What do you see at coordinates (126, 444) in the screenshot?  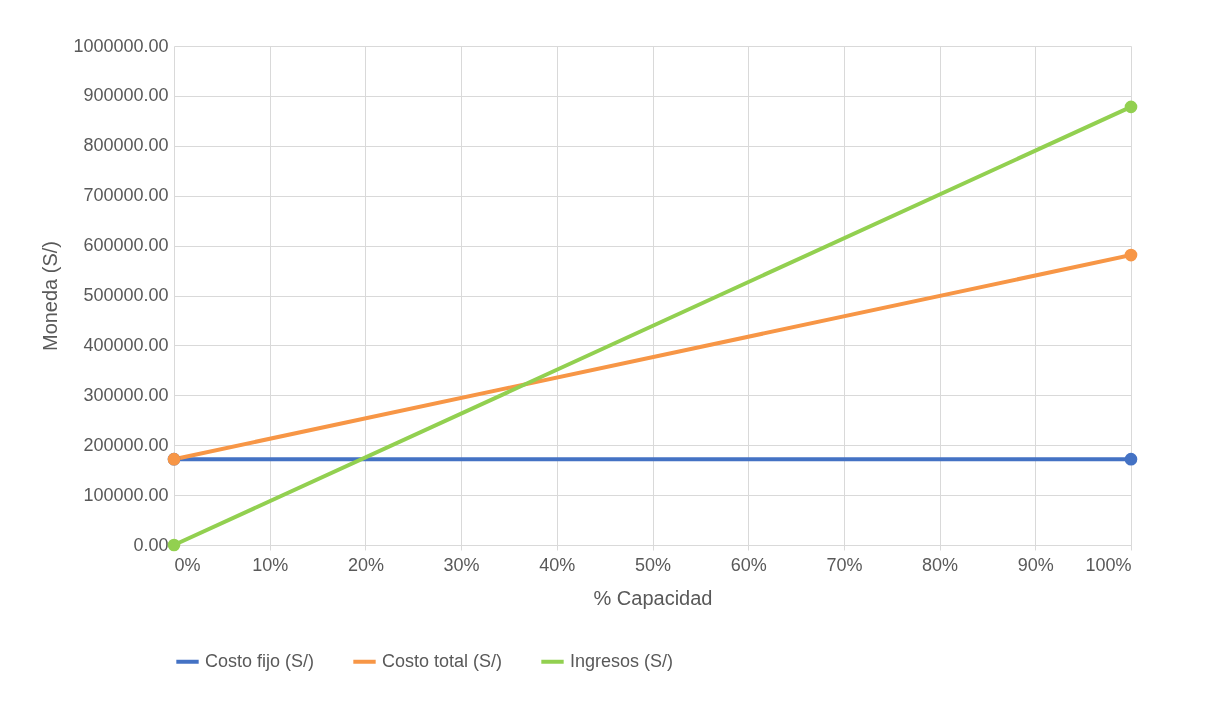 I see `y-tick-label: 200000.00` at bounding box center [126, 444].